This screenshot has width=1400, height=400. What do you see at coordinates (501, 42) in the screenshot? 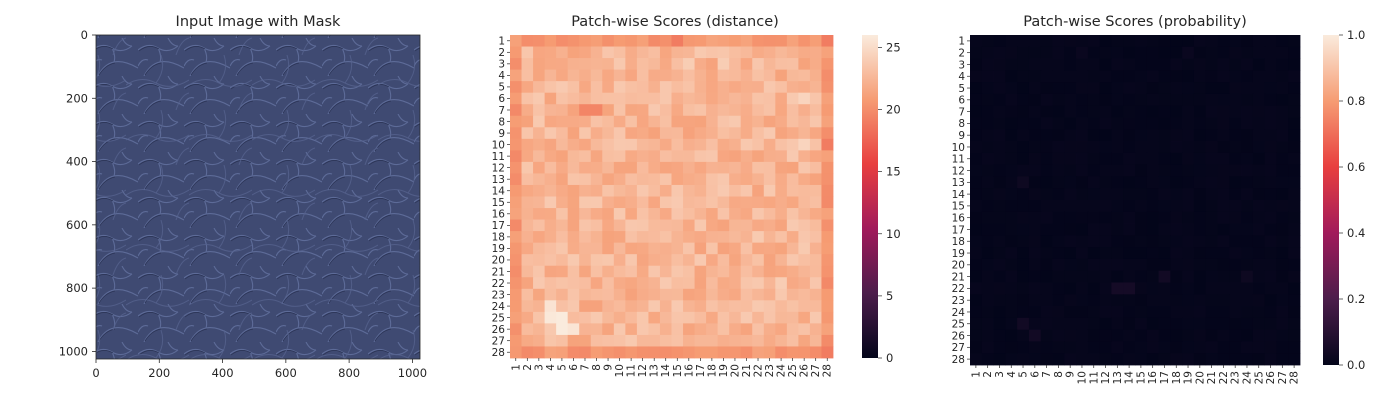
I see `row-tick-label: 1` at bounding box center [501, 42].